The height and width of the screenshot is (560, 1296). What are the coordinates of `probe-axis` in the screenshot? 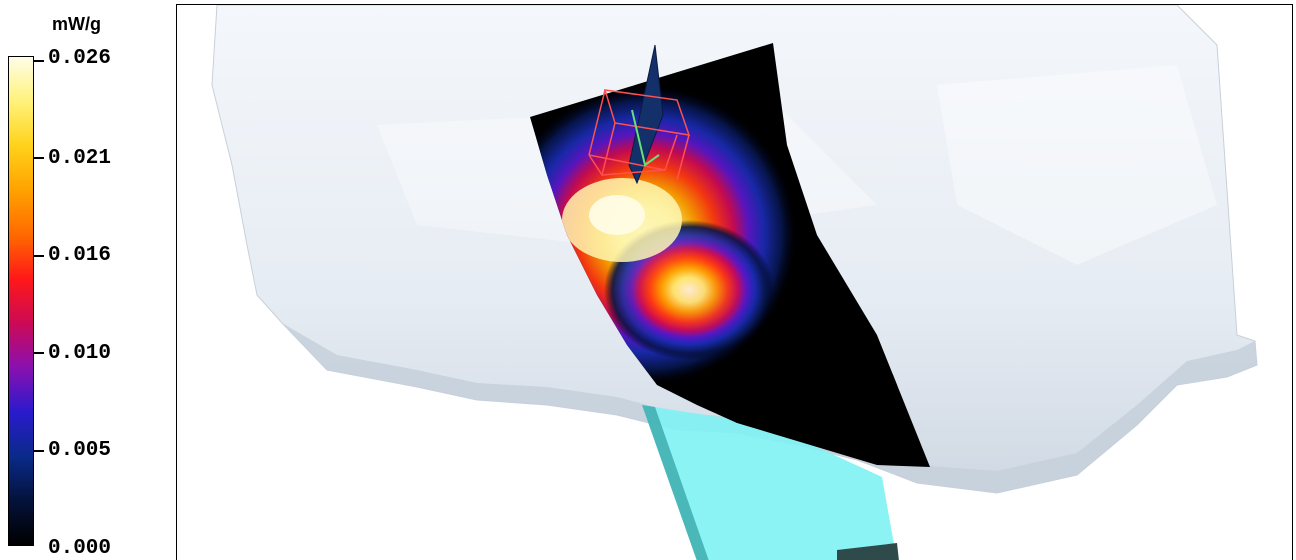 It's located at (645, 138).